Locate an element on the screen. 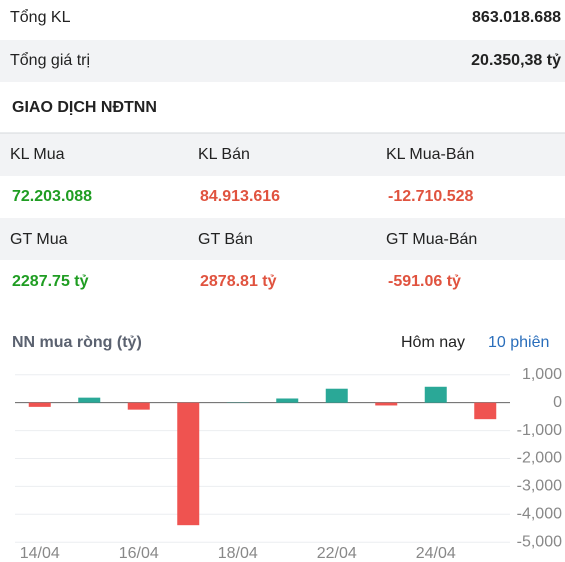 Image resolution: width=565 pixels, height=562 pixels. stat-label: KL Mua is located at coordinates (37, 154).